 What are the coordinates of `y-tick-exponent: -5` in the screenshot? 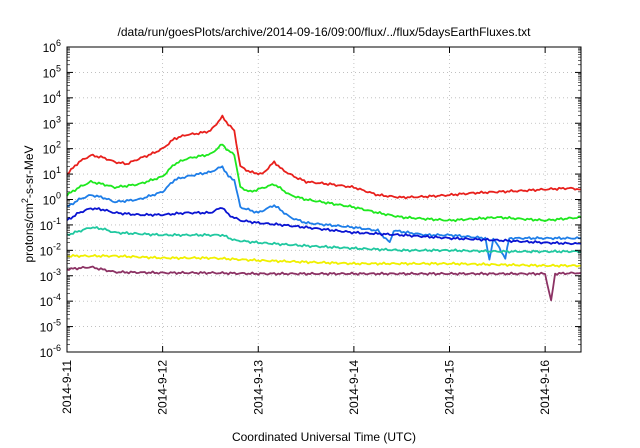 It's located at (57, 323).